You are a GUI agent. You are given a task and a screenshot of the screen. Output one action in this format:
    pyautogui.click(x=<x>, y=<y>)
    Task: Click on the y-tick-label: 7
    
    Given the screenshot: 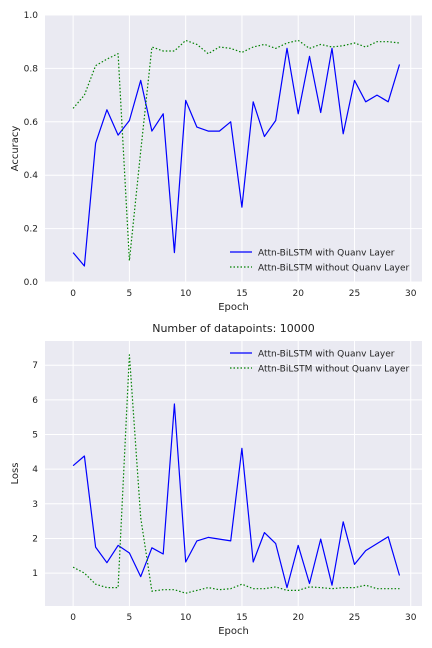 What is the action you would take?
    pyautogui.click(x=35, y=366)
    